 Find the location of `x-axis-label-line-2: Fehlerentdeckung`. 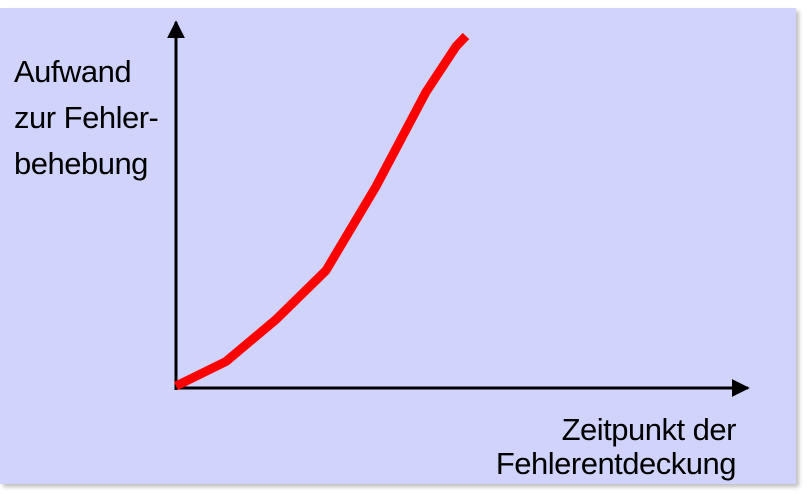

x-axis-label-line-2: Fehlerentdeckung is located at coordinates (616, 463).